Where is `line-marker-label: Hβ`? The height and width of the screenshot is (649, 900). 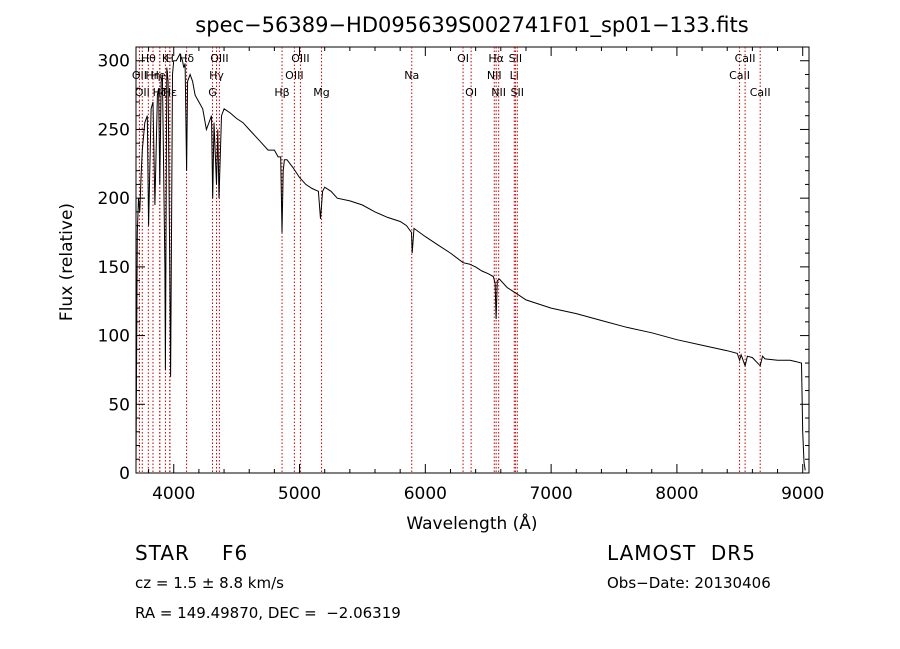
line-marker-label: Hβ is located at coordinates (281, 92).